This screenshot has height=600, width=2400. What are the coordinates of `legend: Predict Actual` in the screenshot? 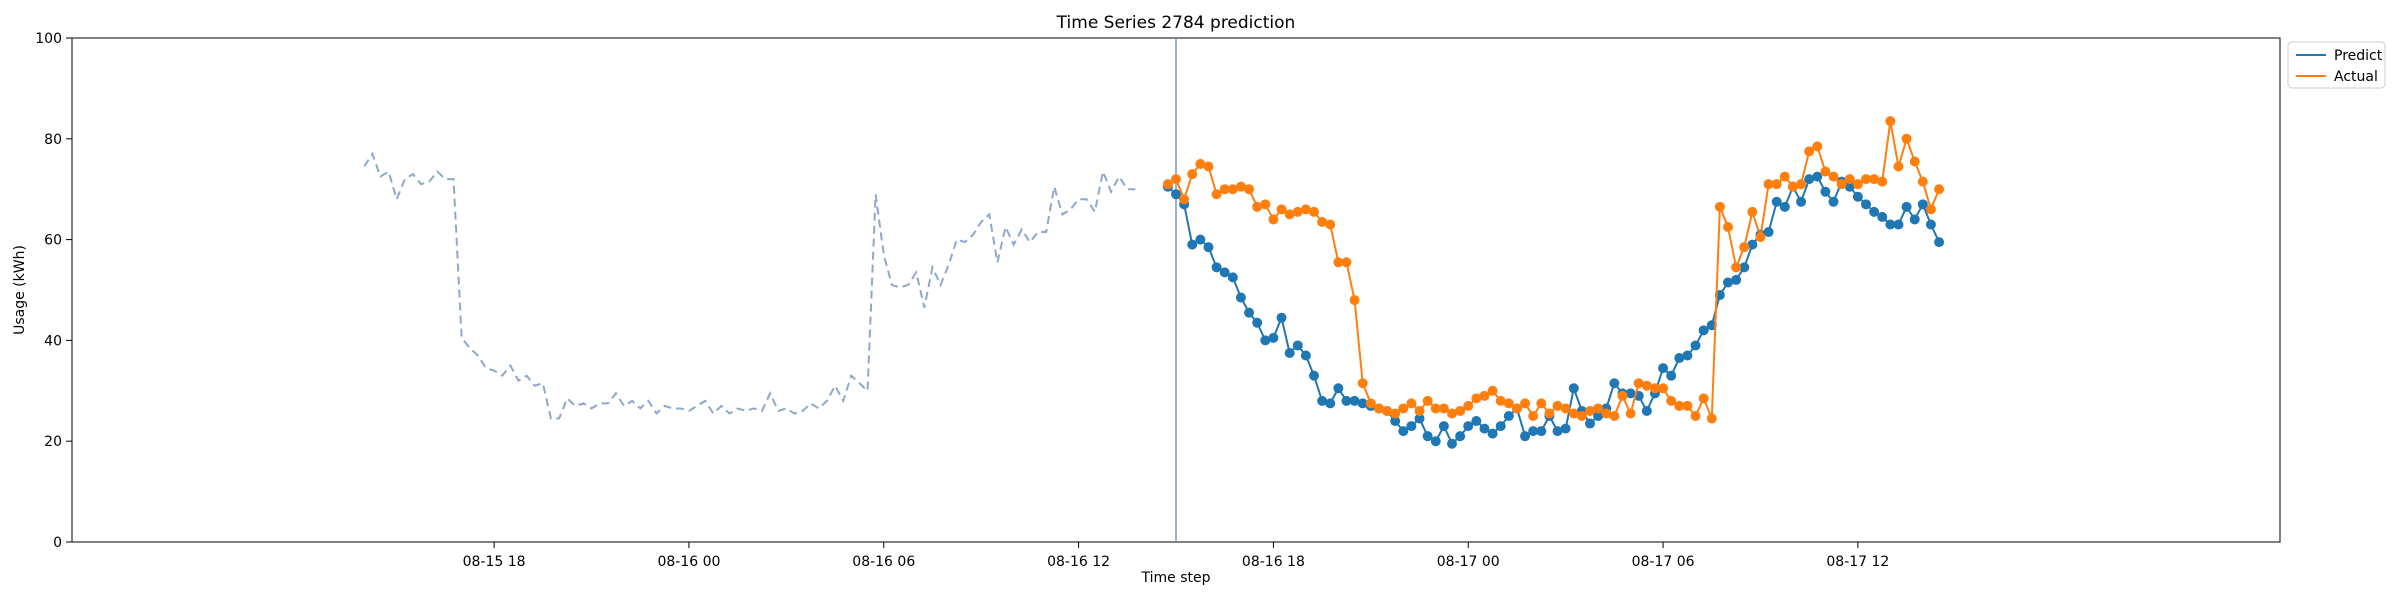 It's located at (2336, 65).